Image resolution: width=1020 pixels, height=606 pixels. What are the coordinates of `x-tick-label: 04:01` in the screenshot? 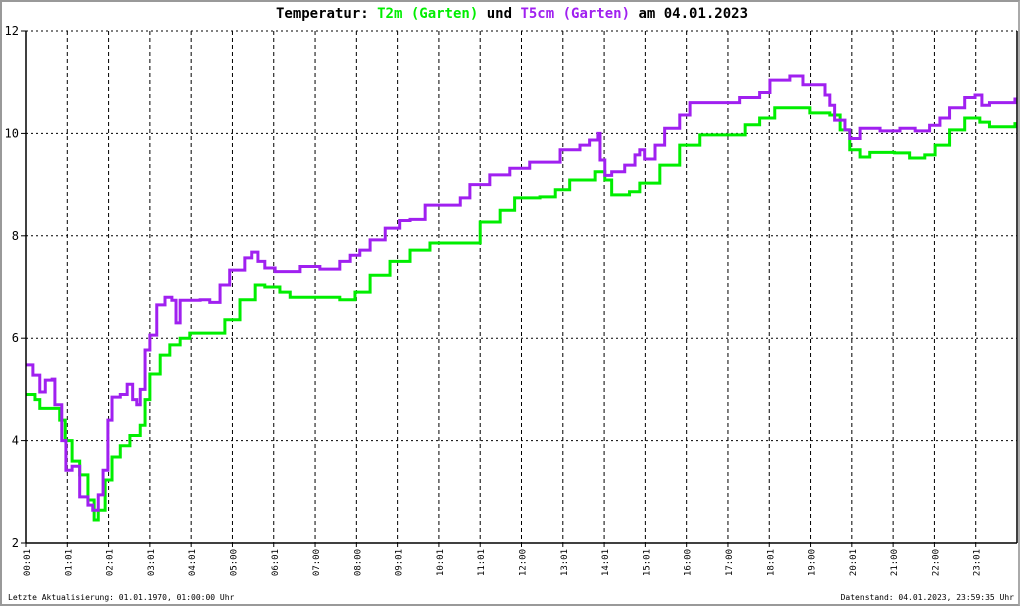 It's located at (193, 562).